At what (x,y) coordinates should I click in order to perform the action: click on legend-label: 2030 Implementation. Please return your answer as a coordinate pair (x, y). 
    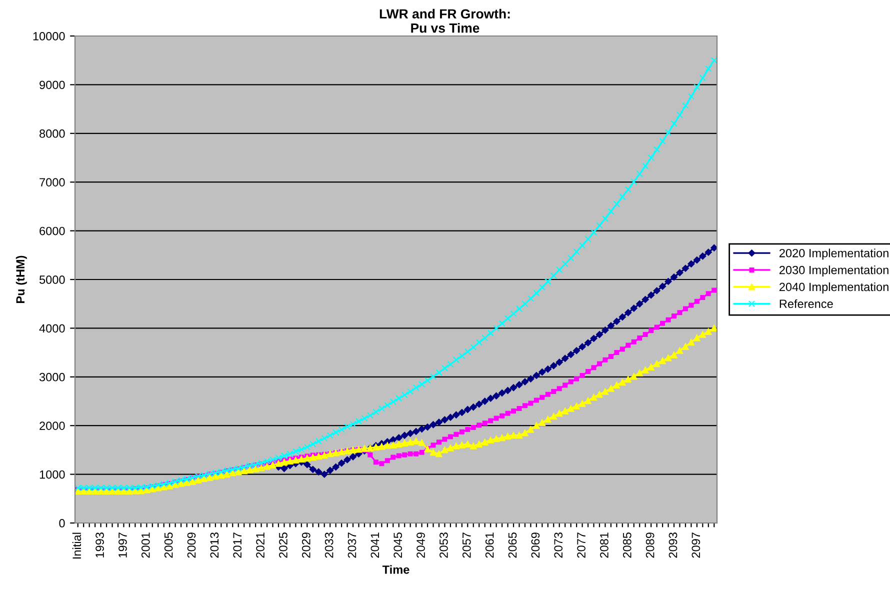
    Looking at the image, I should click on (834, 271).